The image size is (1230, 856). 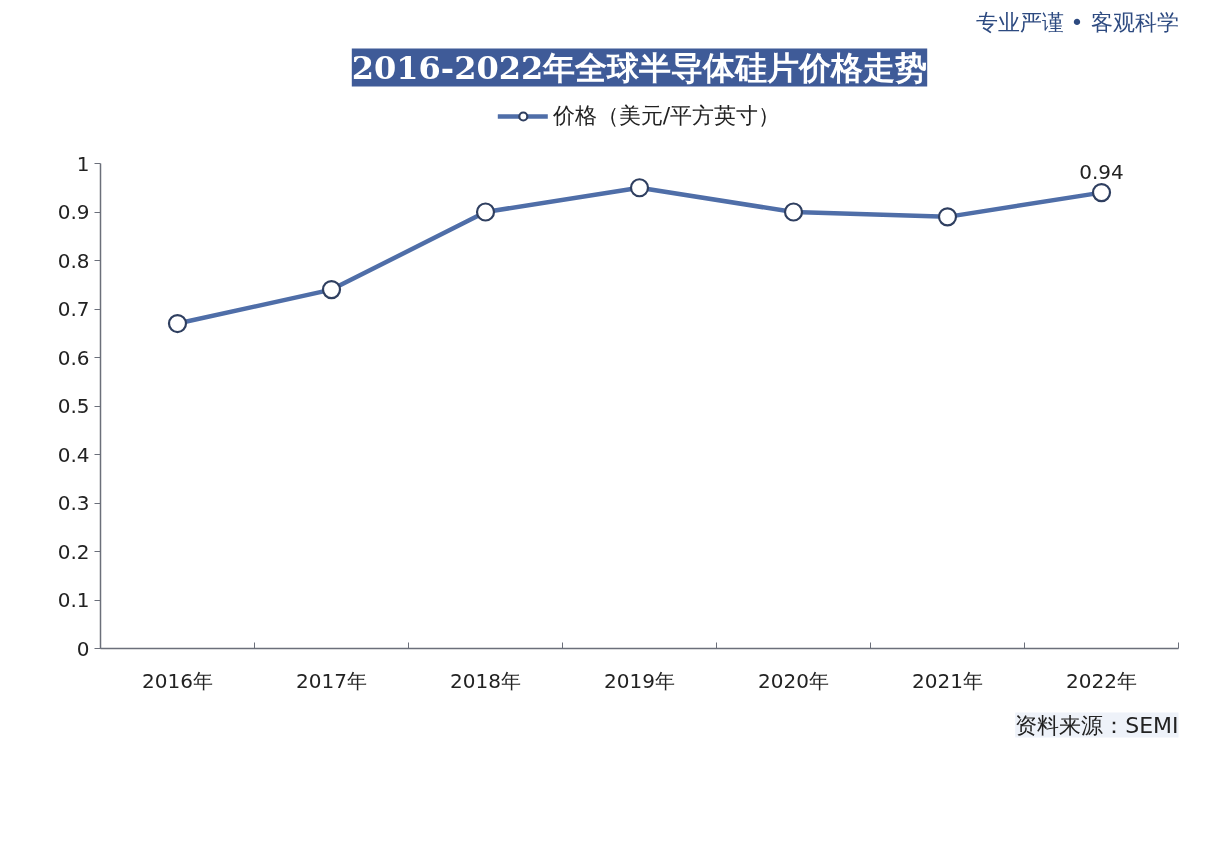 What do you see at coordinates (639, 680) in the screenshot?
I see `x-tick-label: 2019年` at bounding box center [639, 680].